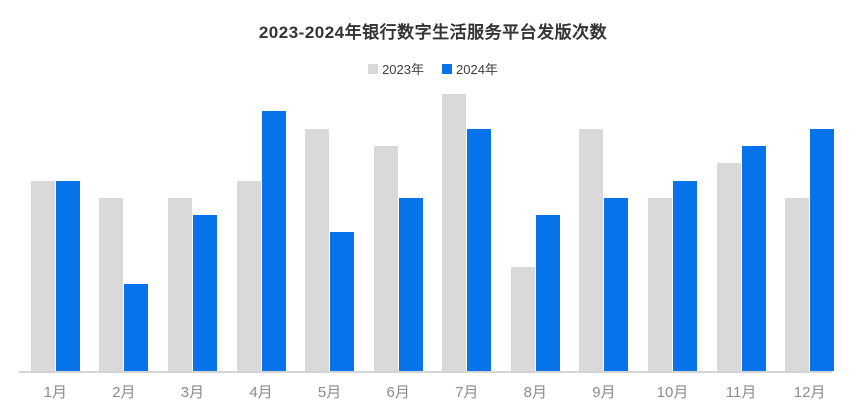 Image resolution: width=866 pixels, height=411 pixels. Describe the element at coordinates (467, 392) in the screenshot. I see `x-tick-label: 7月` at that location.